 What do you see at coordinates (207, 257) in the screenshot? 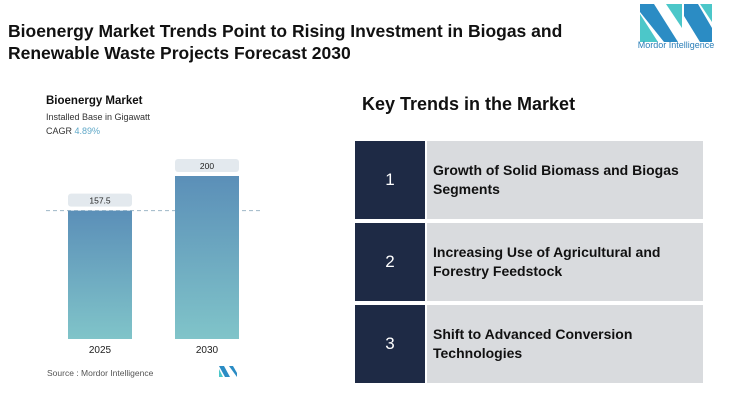
I see `bar-2030` at bounding box center [207, 257].